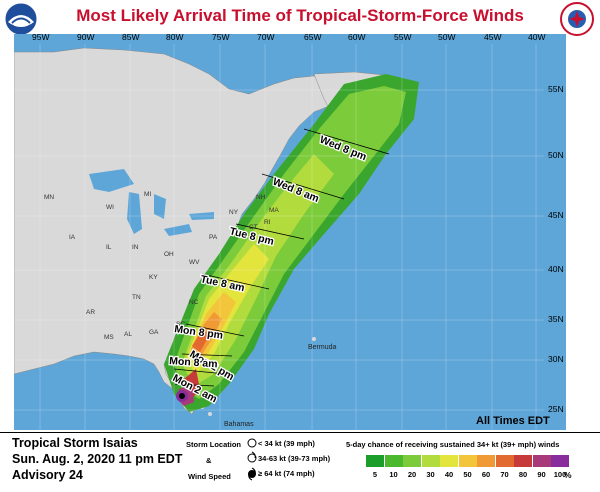  I want to click on state-label: KY, so click(153, 277).